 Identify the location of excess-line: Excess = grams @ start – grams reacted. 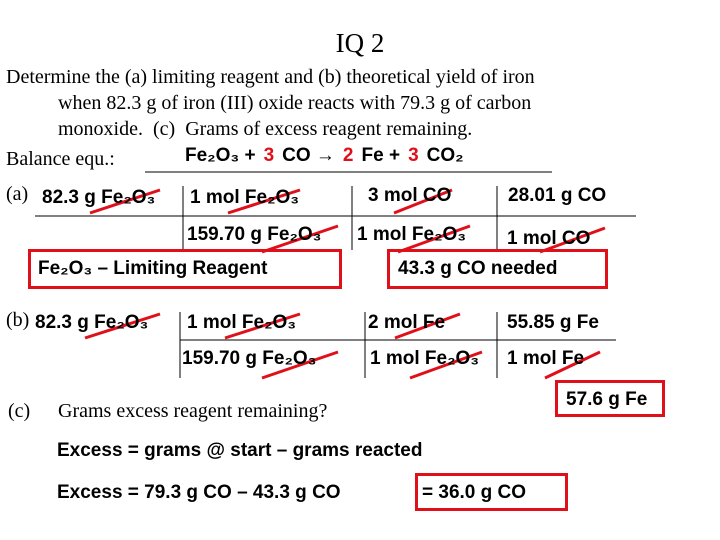
(240, 450).